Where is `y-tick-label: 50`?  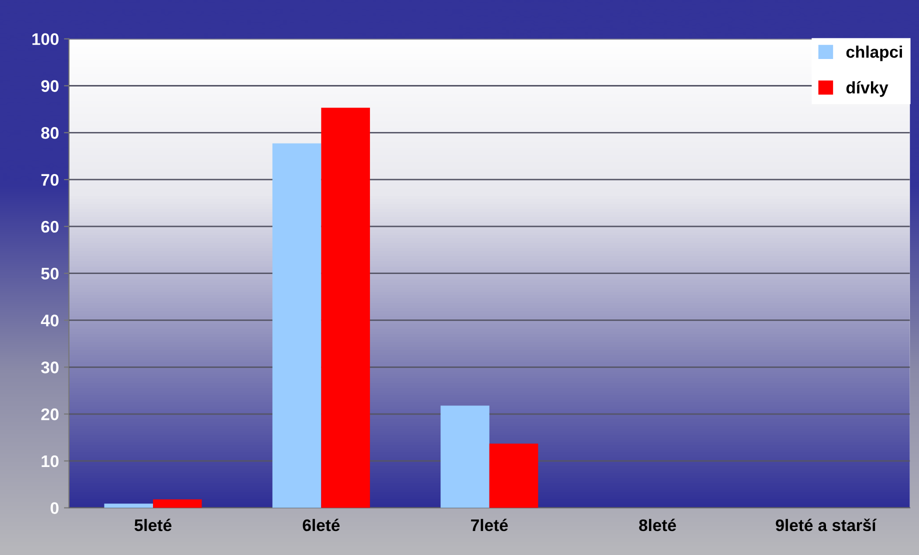
y-tick-label: 50 is located at coordinates (50, 274).